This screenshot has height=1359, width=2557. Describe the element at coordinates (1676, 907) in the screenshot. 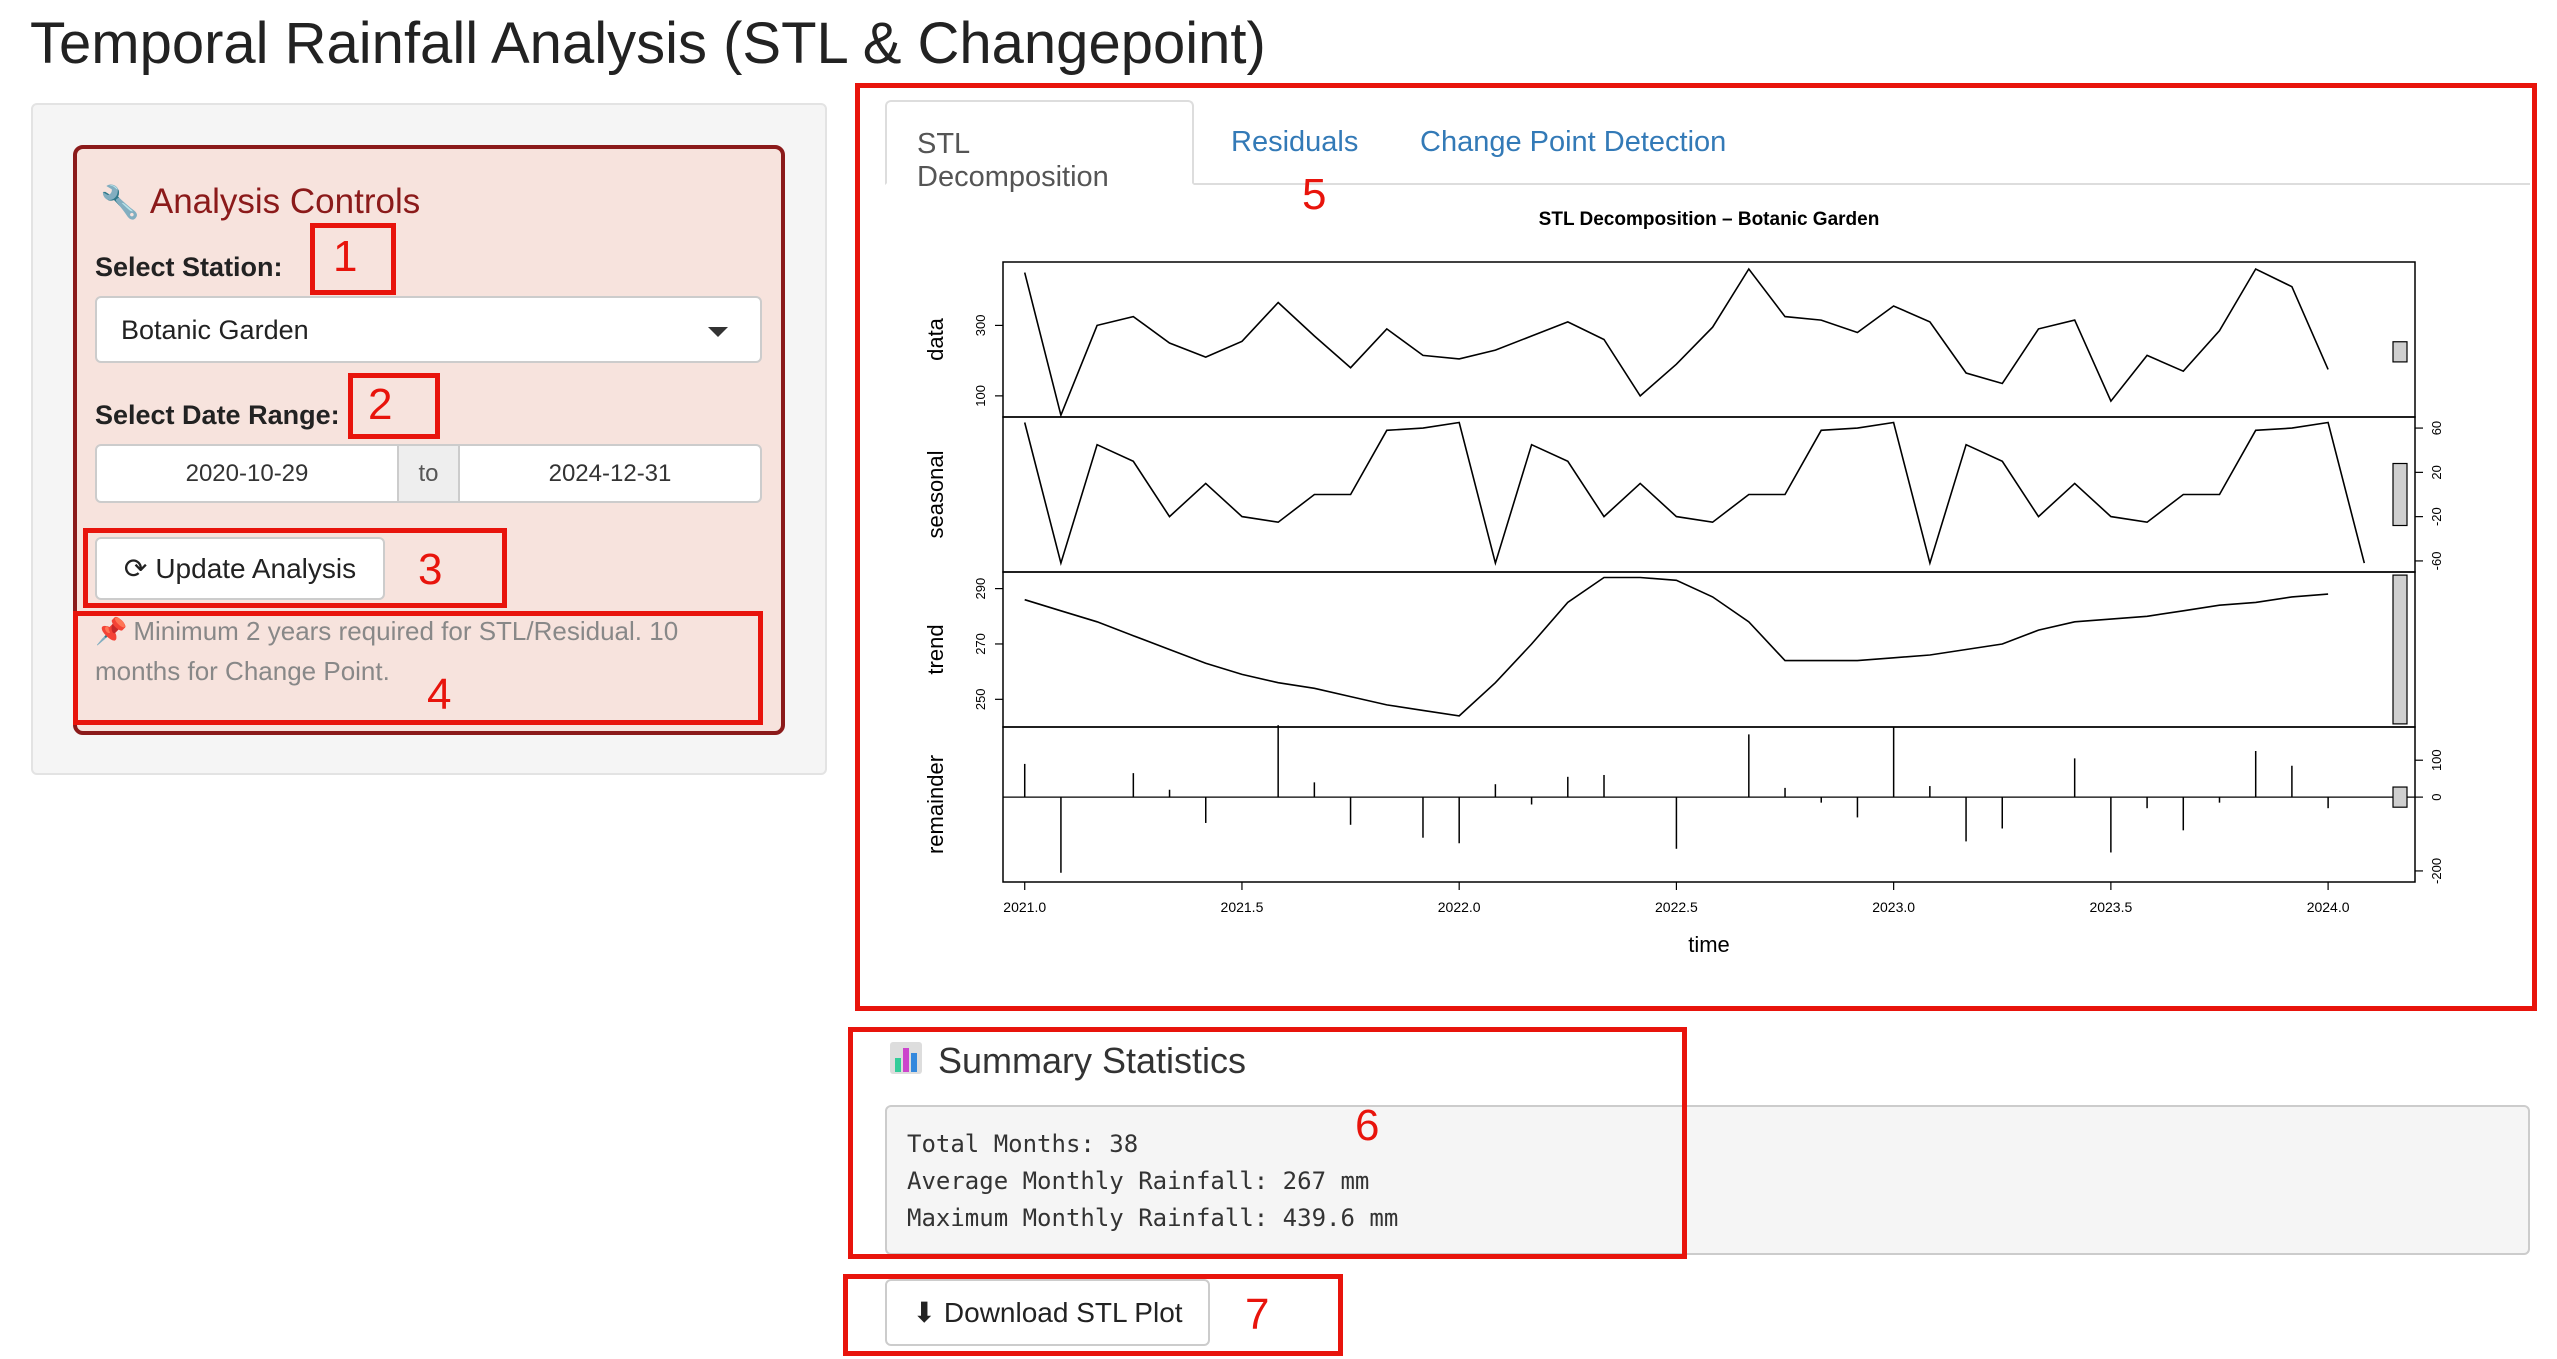

I see `x-tick-label: 2022.5` at that location.